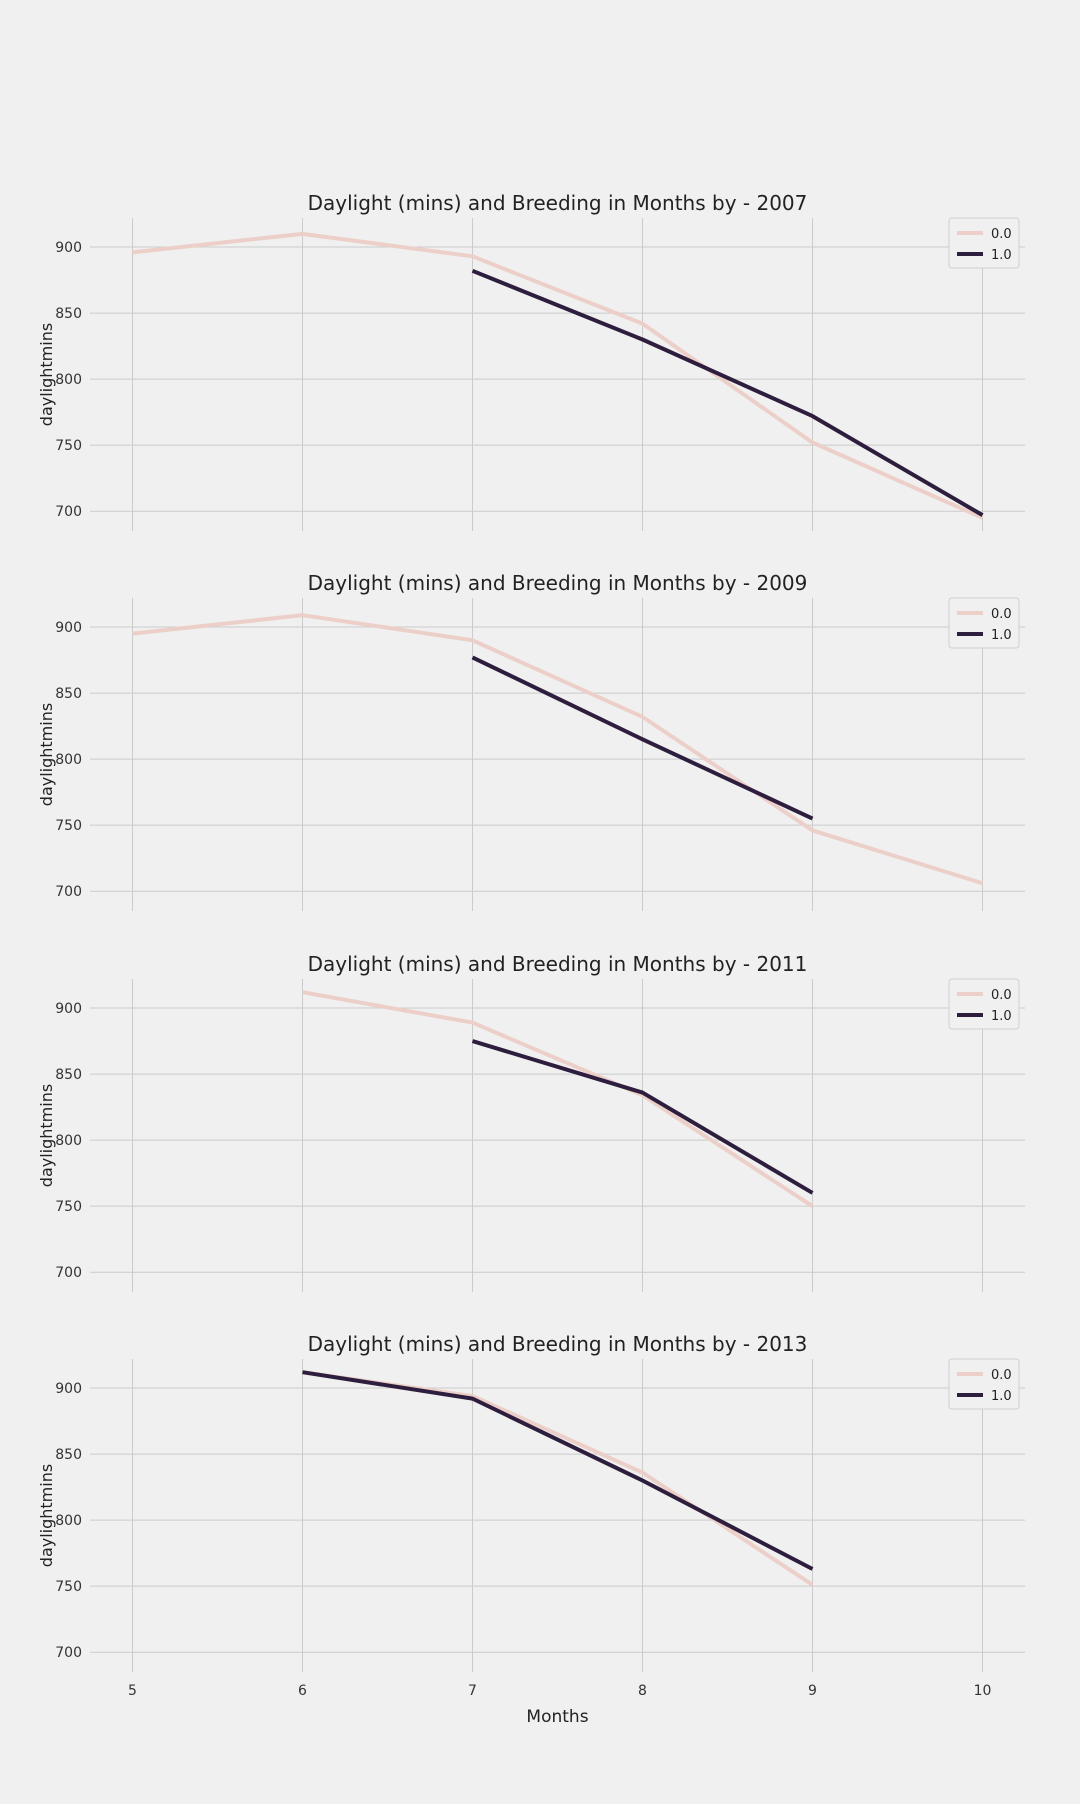 The width and height of the screenshot is (1080, 1804). What do you see at coordinates (642, 1691) in the screenshot?
I see `x-tick-label: 8` at bounding box center [642, 1691].